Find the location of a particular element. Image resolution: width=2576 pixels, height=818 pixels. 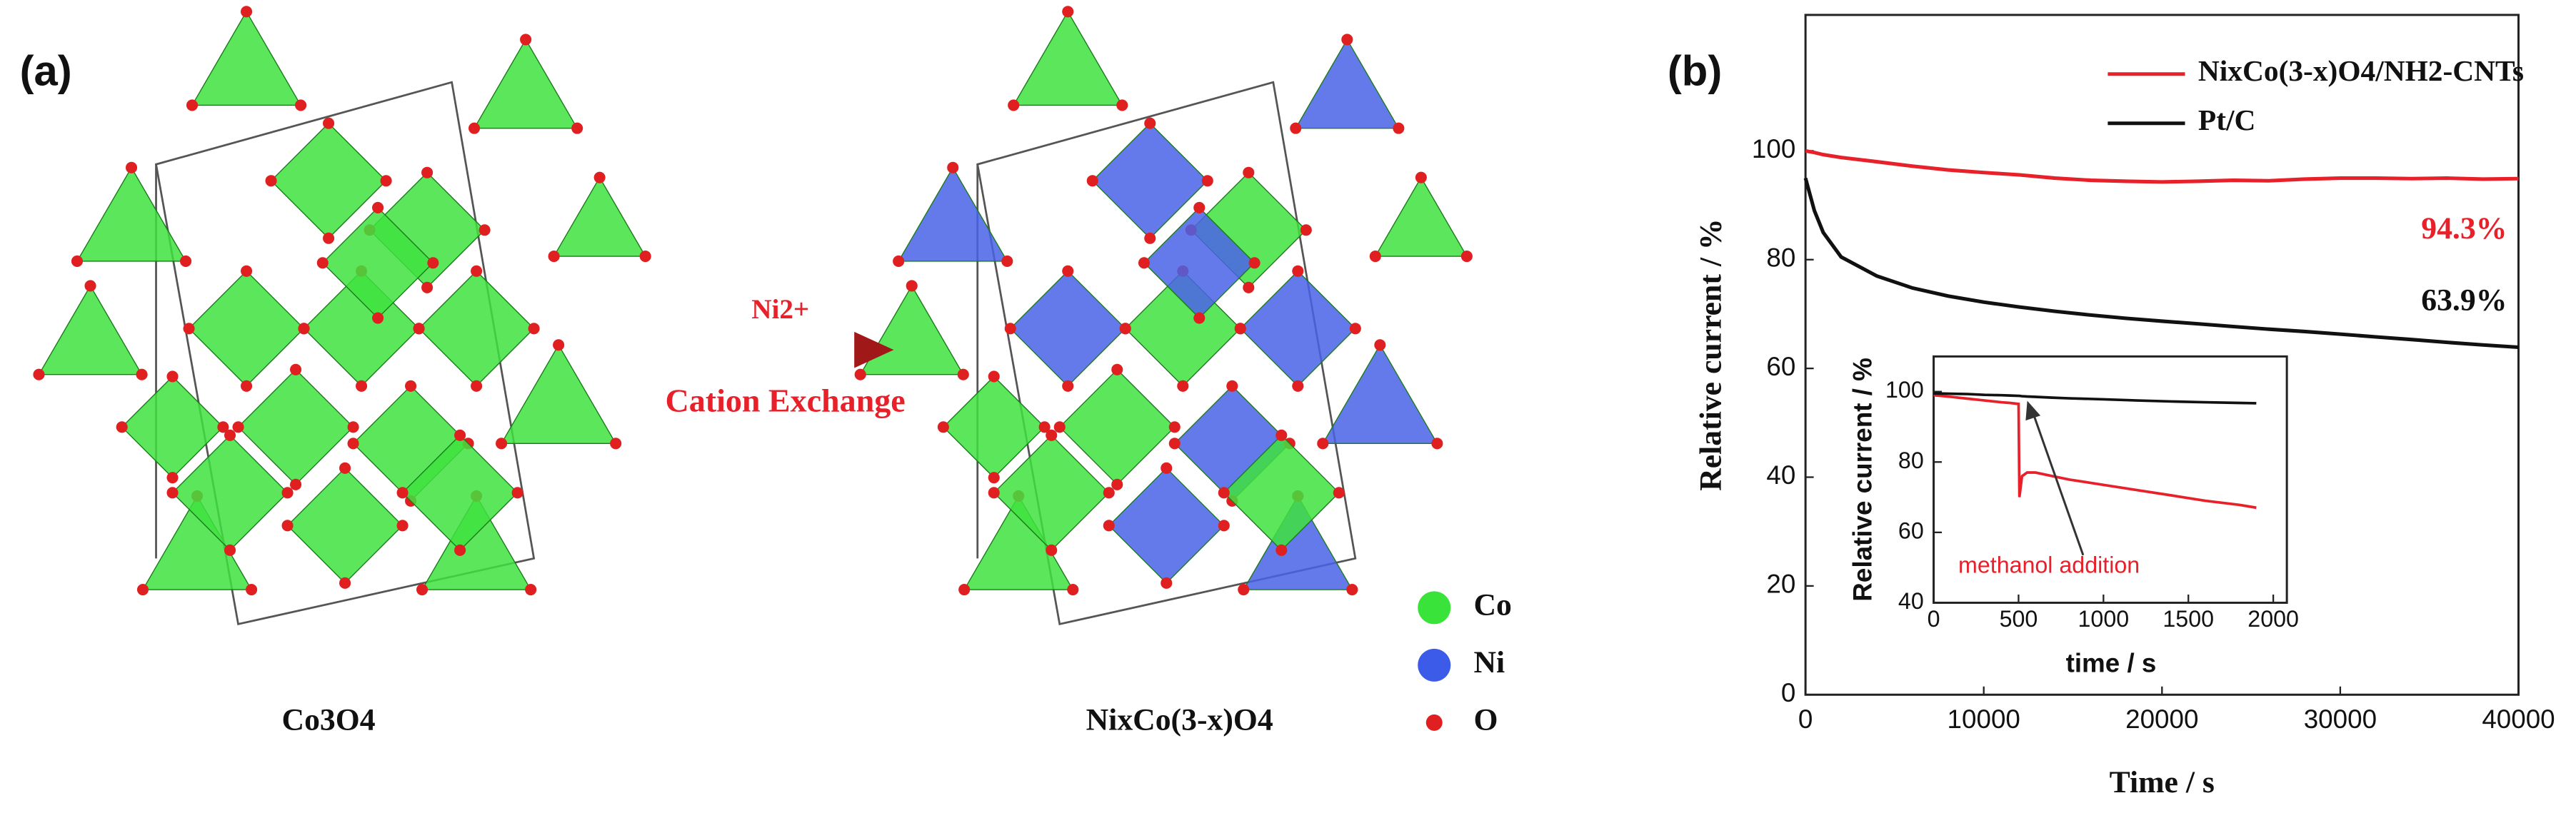

x-tick-label: 40000 is located at coordinates (2518, 719).